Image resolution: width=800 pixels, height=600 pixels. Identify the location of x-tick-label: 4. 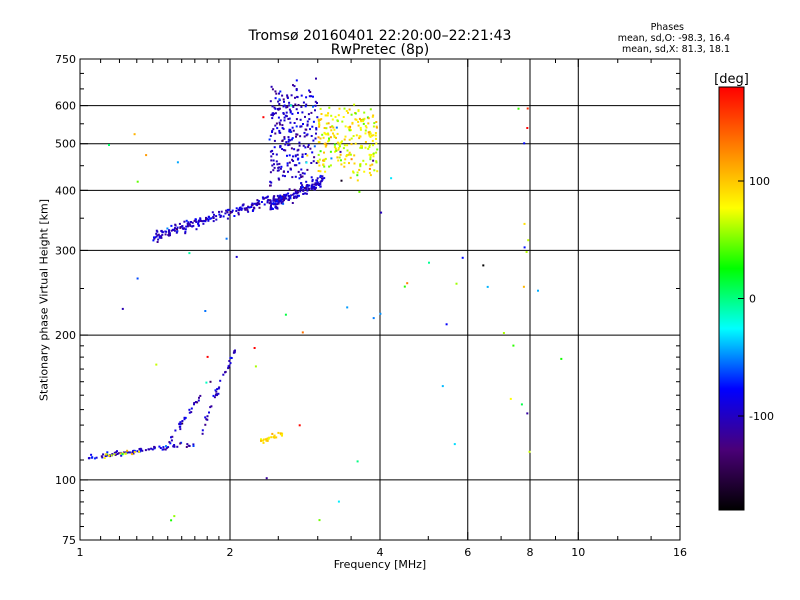
(380, 552).